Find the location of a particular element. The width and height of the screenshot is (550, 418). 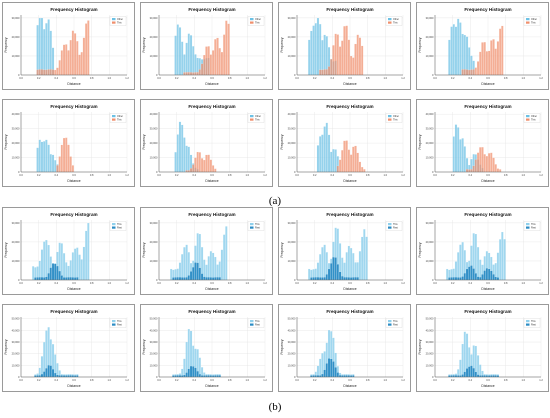

y-axis-label: Frequency is located at coordinates (420, 44).